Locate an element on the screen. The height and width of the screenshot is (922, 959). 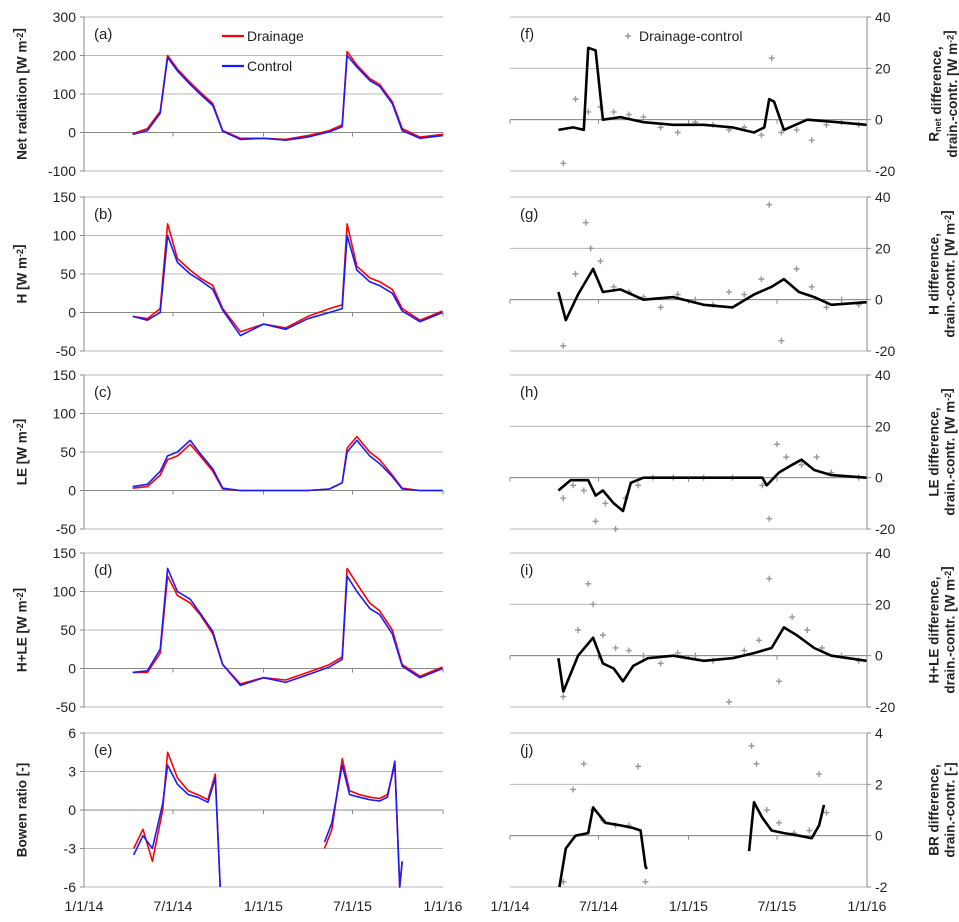
x-tick-label: 7/1/14 is located at coordinates (173, 906).